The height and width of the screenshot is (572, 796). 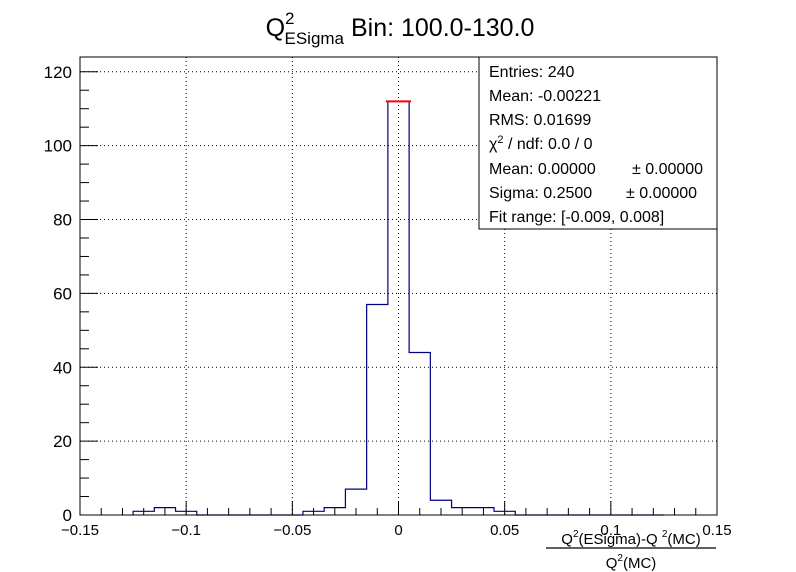 I want to click on stats-rms: RMS: 0.01699, so click(x=540, y=120).